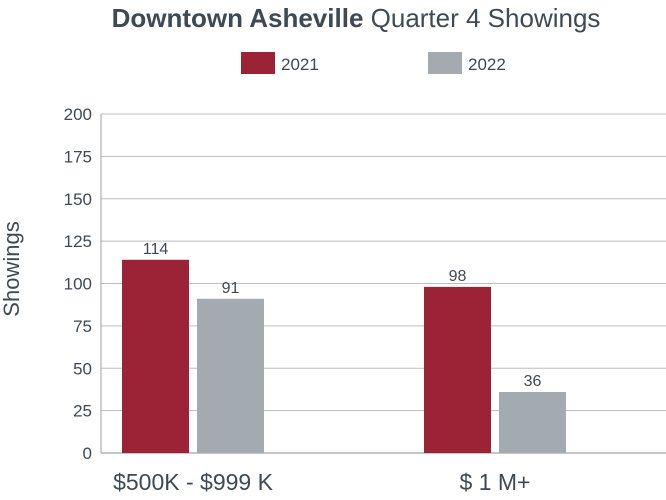 The image size is (666, 500). Describe the element at coordinates (373, 63) in the screenshot. I see `legend: 2021 2022` at that location.